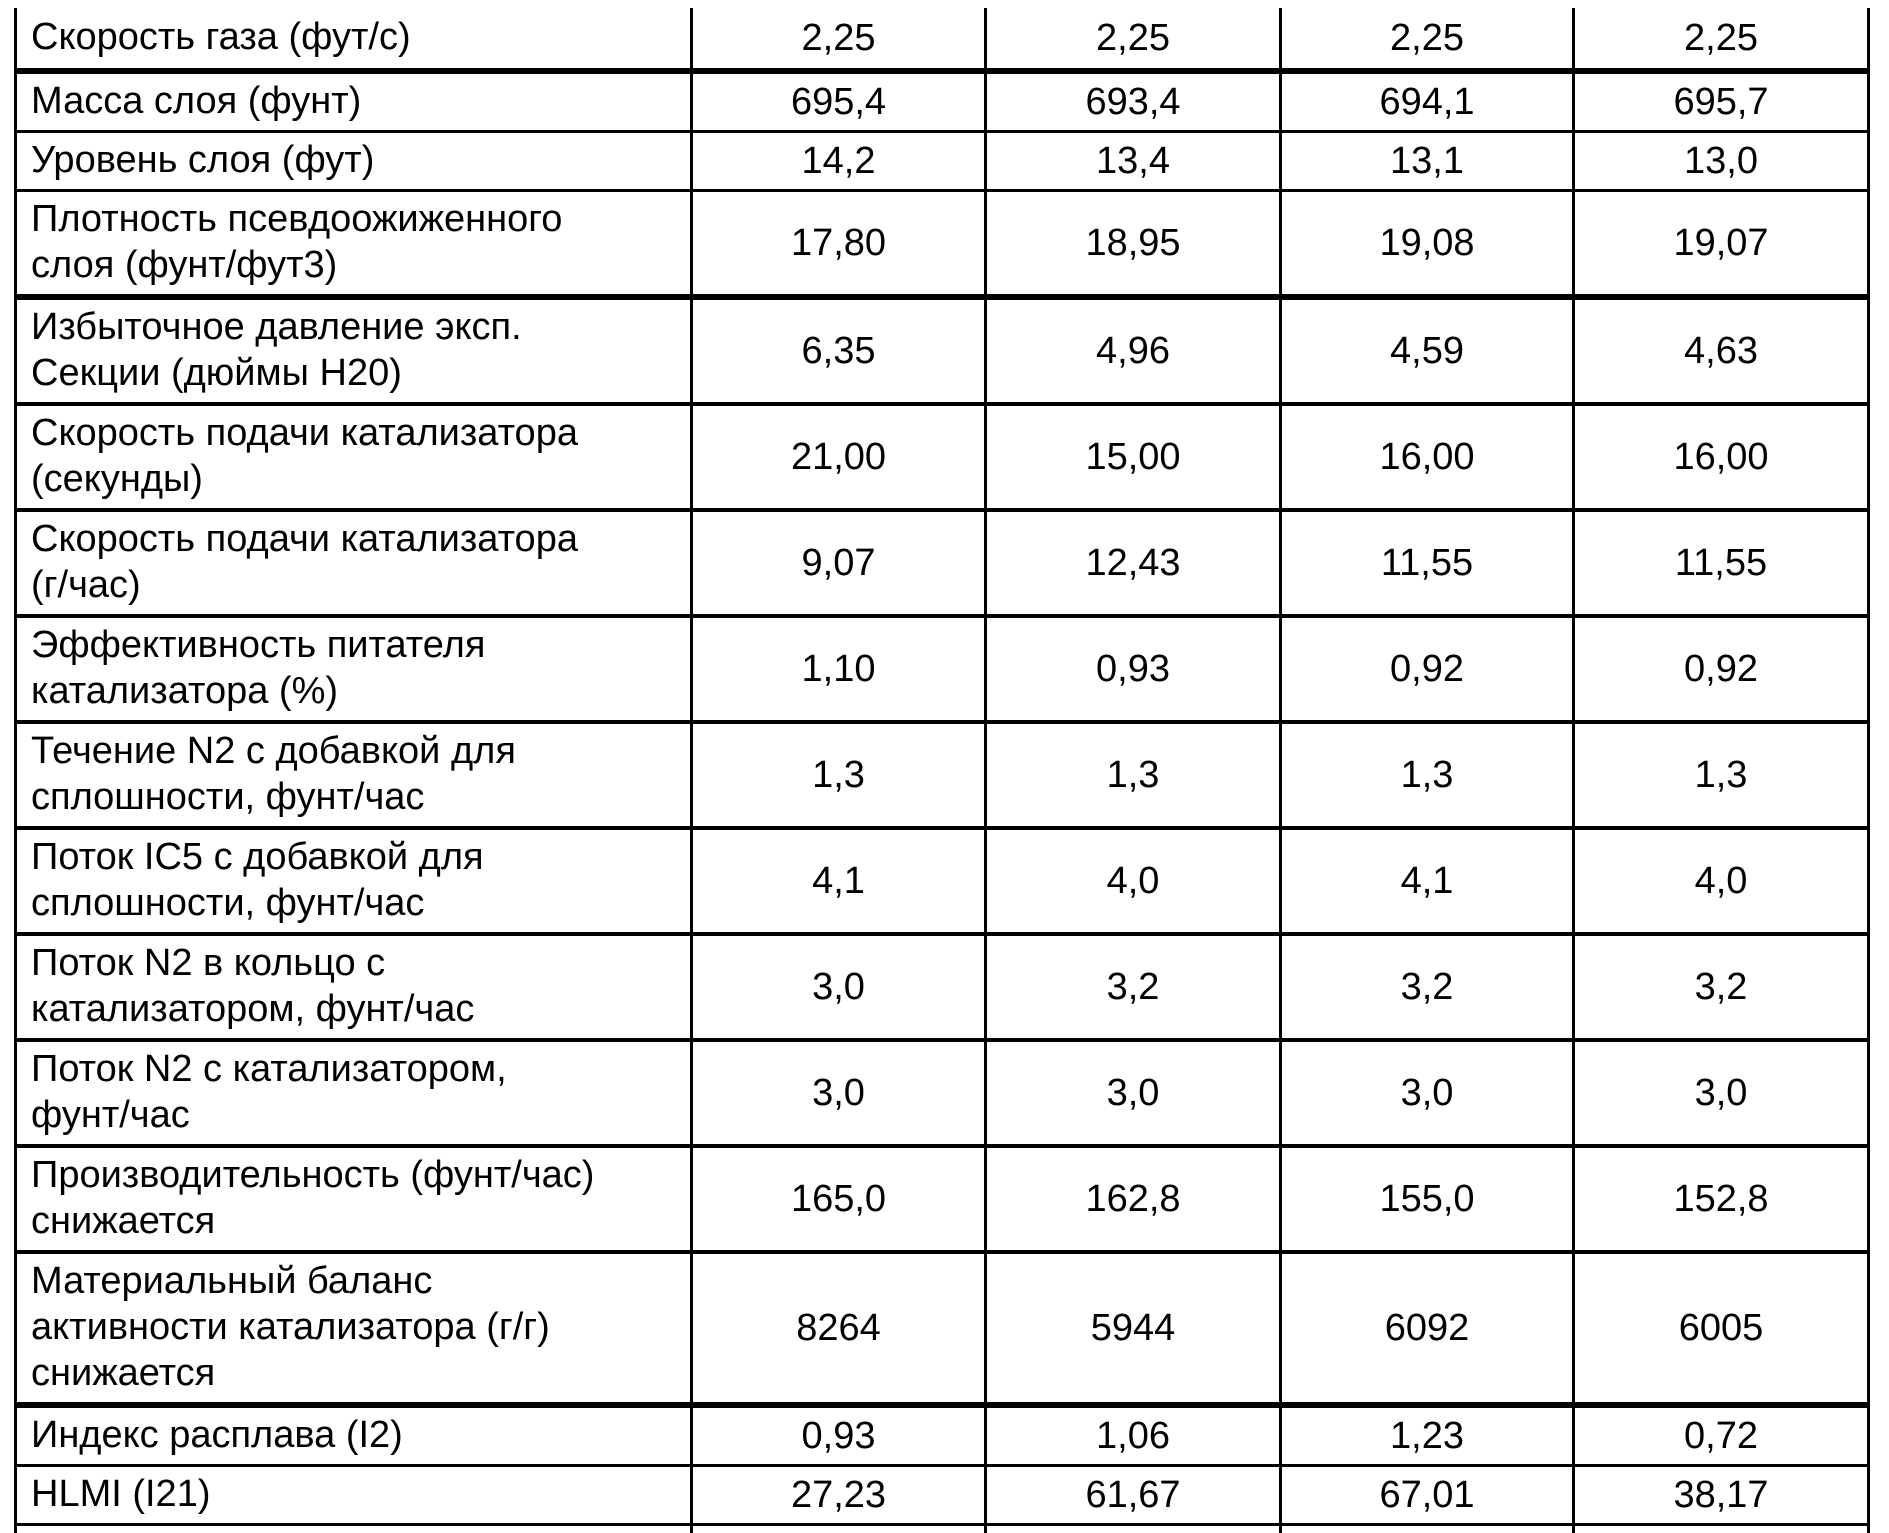 This screenshot has width=1889, height=1533. I want to click on table-row: Масса слоя (фунт) 695,4 693,4 694,1 695,7, so click(942, 101).